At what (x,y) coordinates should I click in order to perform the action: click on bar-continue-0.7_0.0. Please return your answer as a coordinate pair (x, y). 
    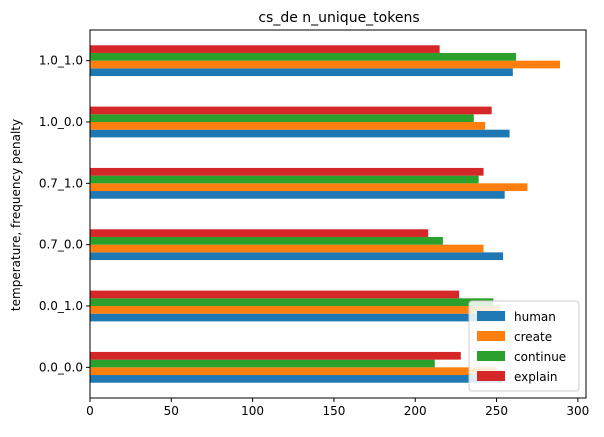
    Looking at the image, I should click on (266, 240).